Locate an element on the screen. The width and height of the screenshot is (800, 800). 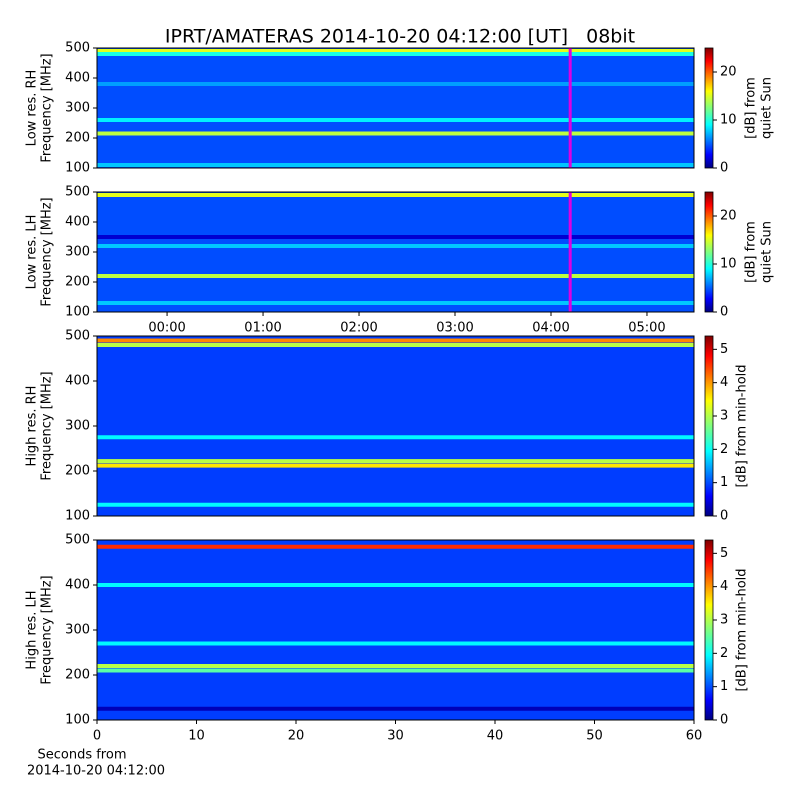
x-tick-label: 20 is located at coordinates (296, 736).